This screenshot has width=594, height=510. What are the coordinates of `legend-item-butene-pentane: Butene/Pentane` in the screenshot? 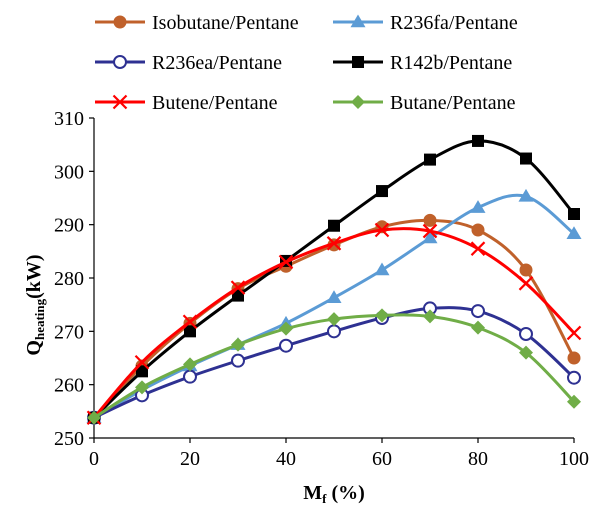 It's located at (186, 103).